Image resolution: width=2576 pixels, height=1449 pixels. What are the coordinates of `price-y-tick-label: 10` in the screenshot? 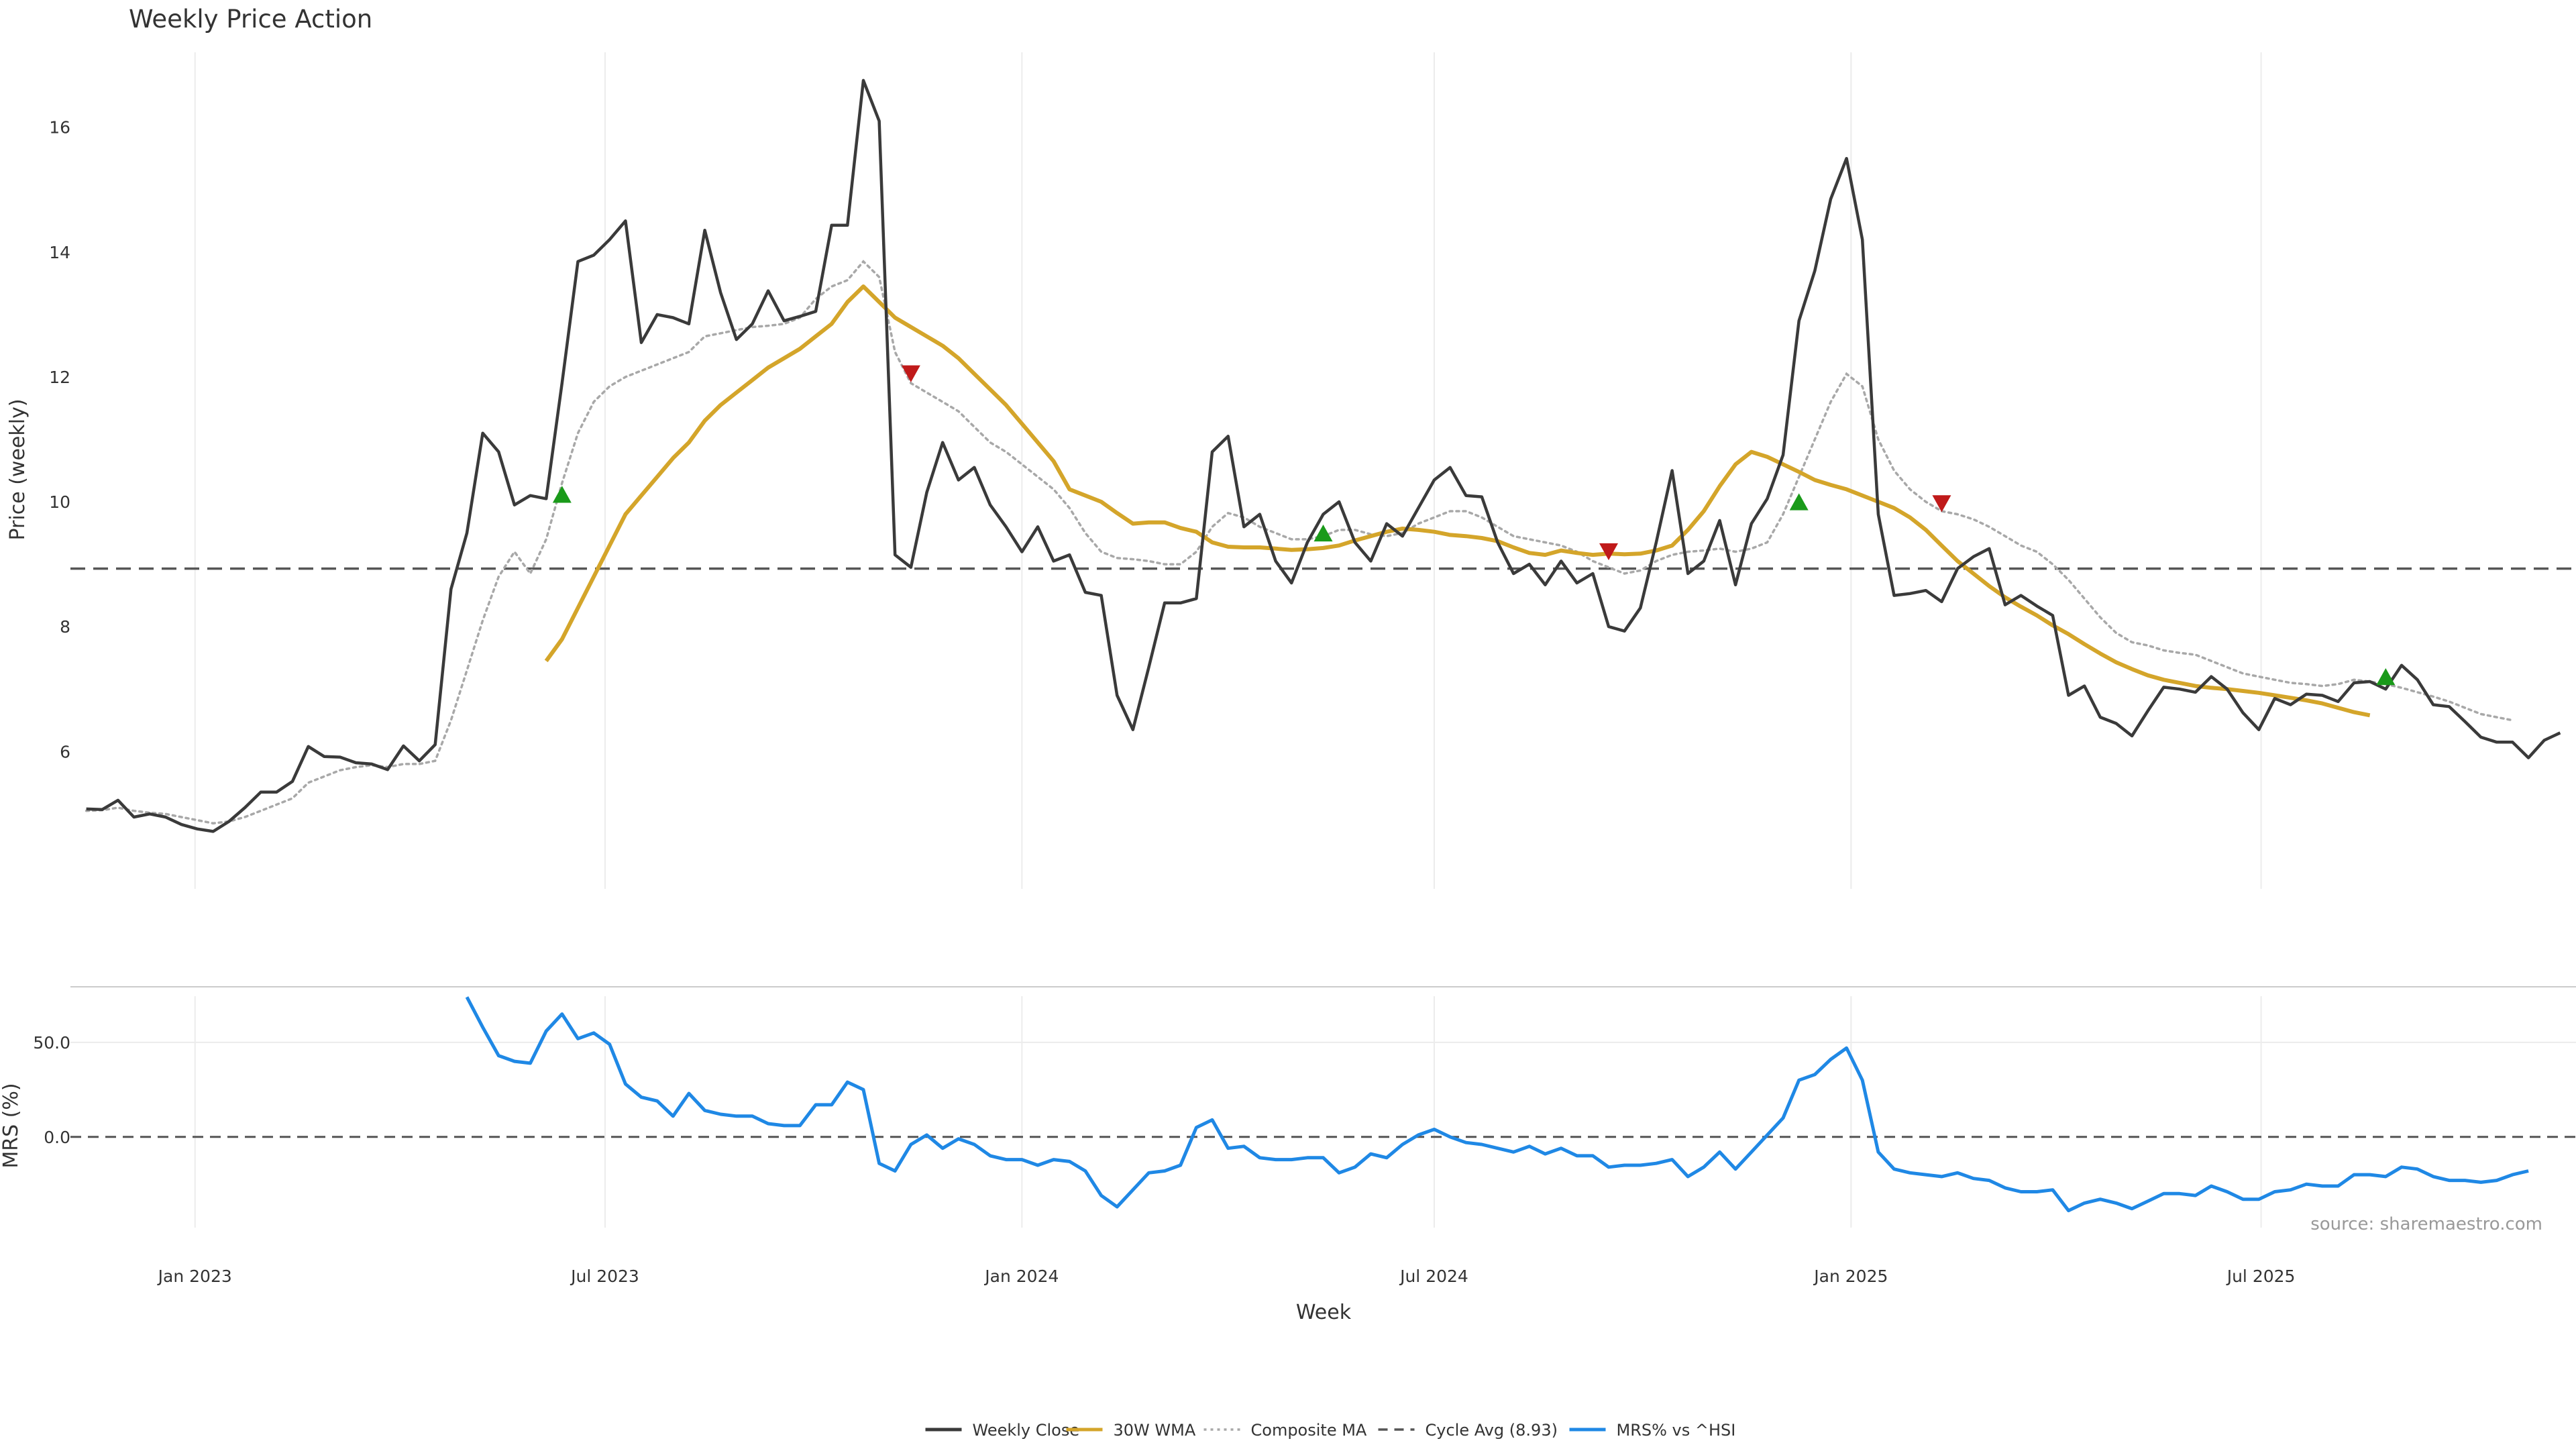 It's located at (59, 502).